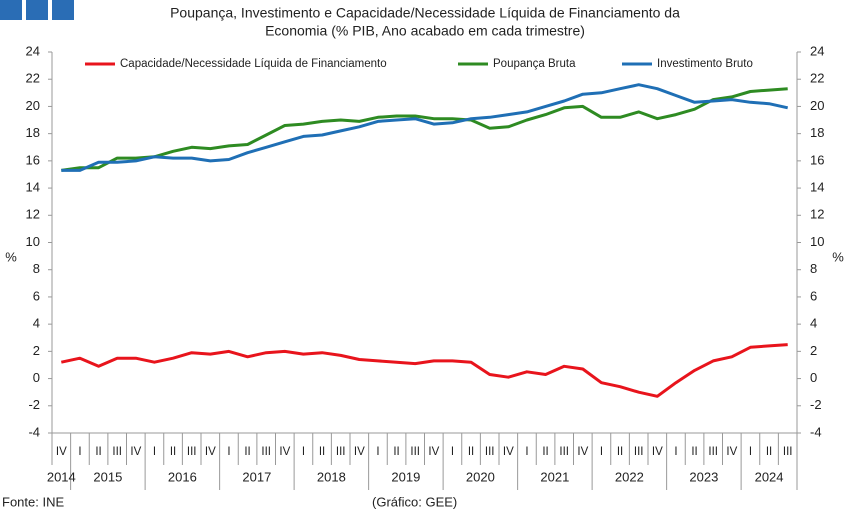  What do you see at coordinates (182, 476) in the screenshot?
I see `year-label: 2016` at bounding box center [182, 476].